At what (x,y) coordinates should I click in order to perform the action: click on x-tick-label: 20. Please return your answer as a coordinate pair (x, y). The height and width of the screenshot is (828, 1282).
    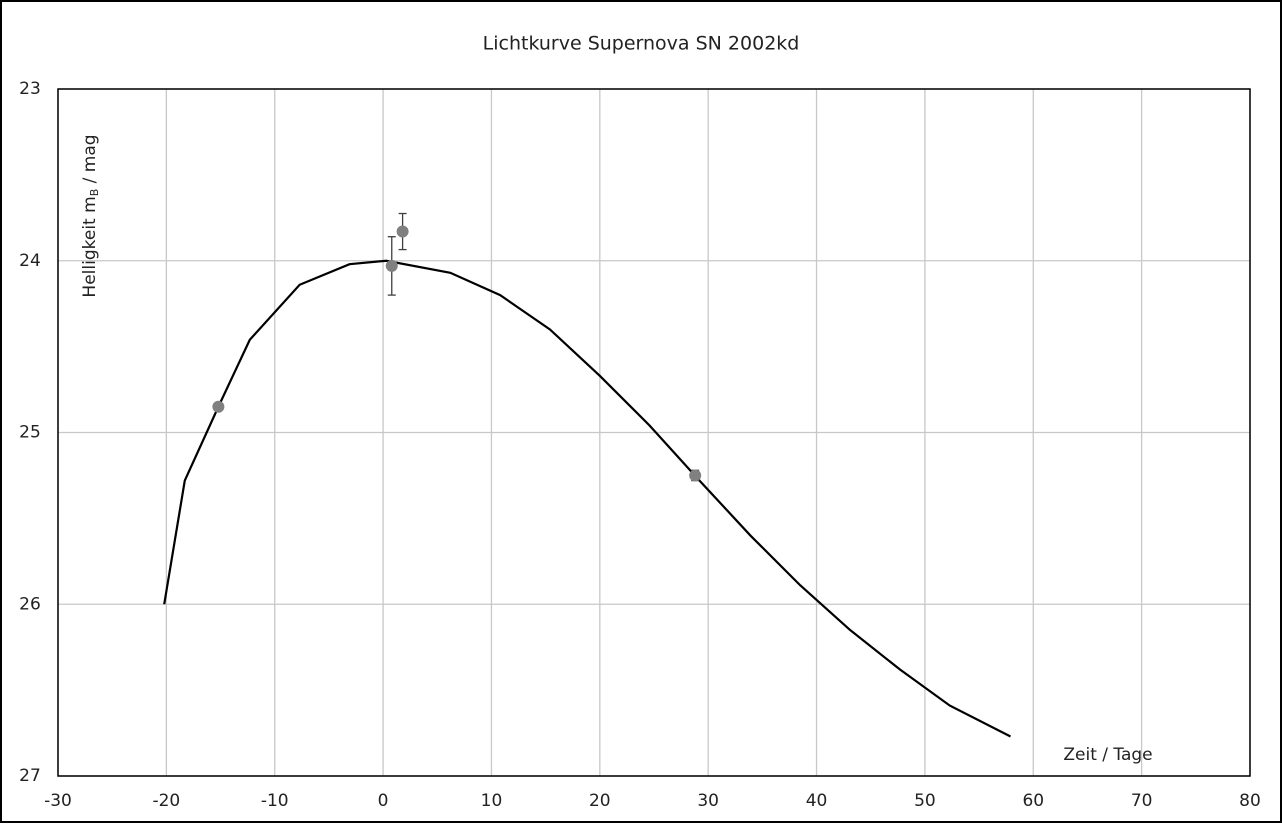
    Looking at the image, I should click on (600, 801).